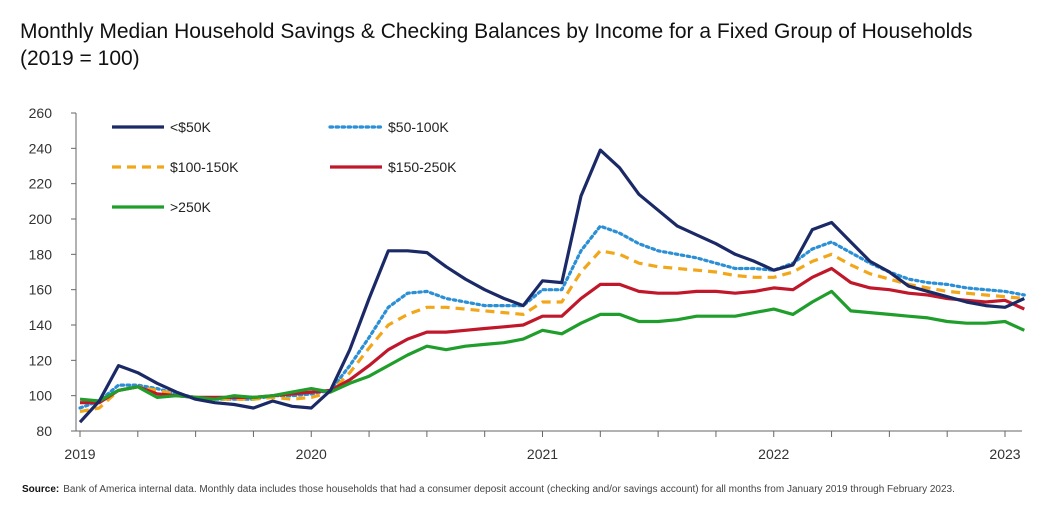  What do you see at coordinates (41, 290) in the screenshot?
I see `y-tick-label: 160` at bounding box center [41, 290].